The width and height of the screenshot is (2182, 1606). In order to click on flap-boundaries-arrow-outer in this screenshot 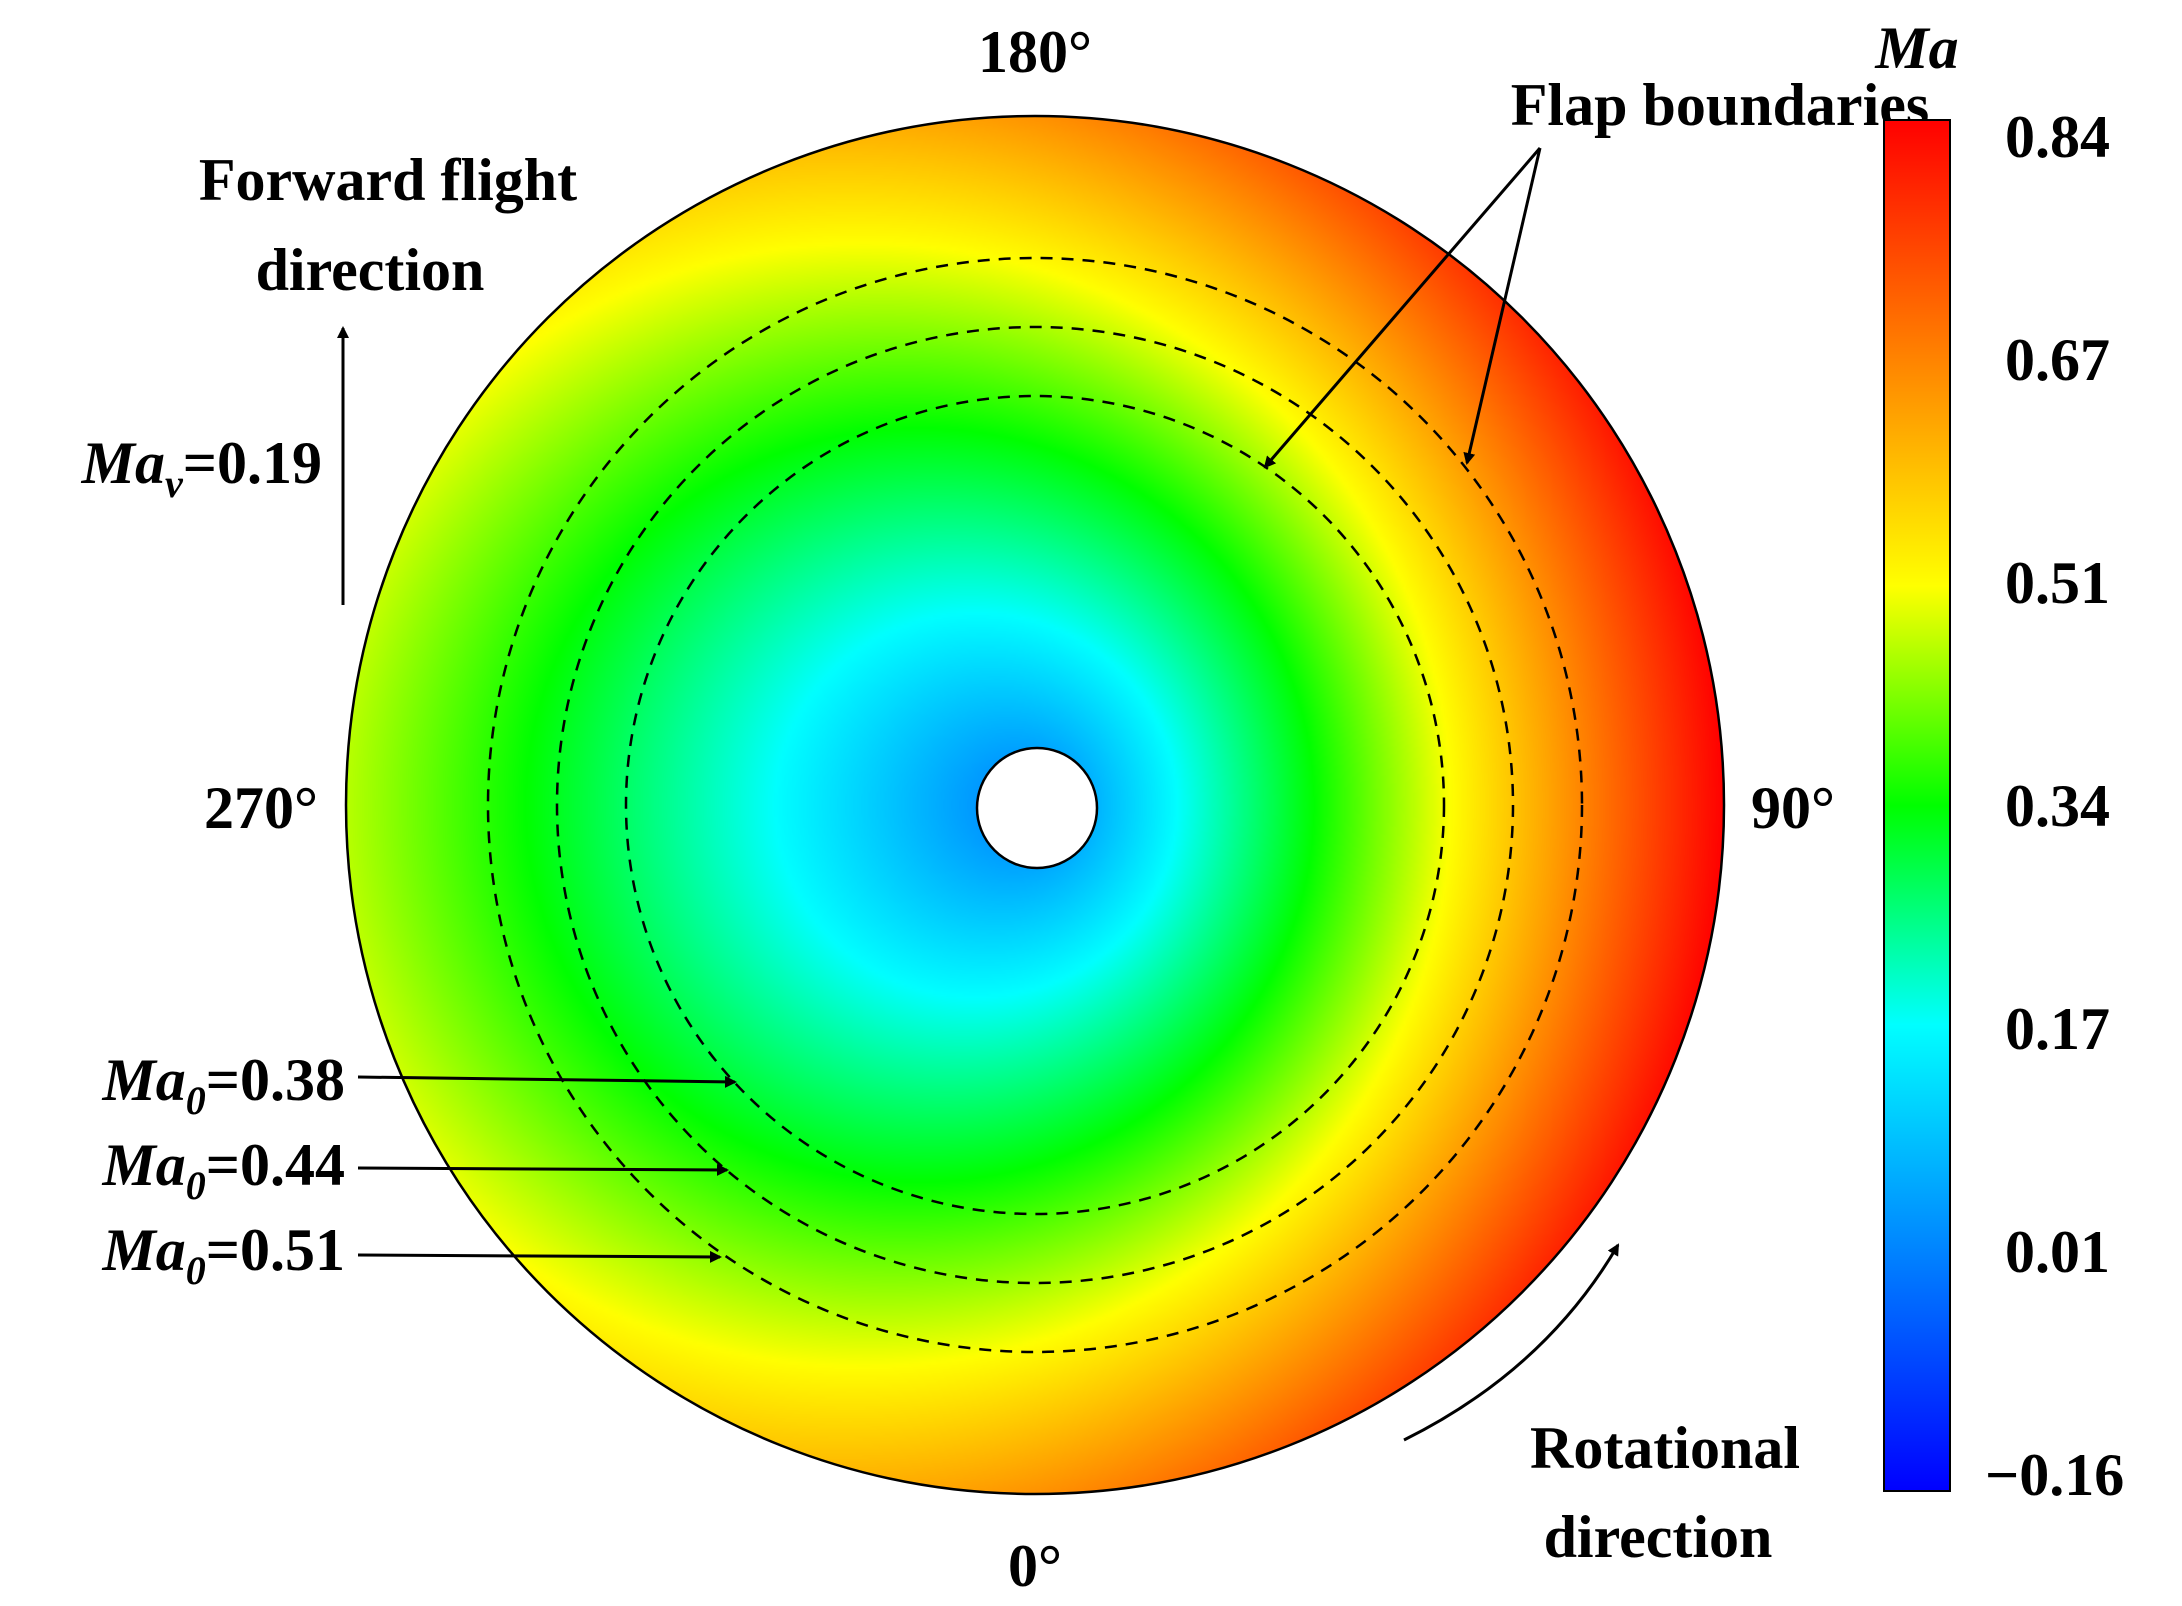, I will do `click(1502, 306)`.